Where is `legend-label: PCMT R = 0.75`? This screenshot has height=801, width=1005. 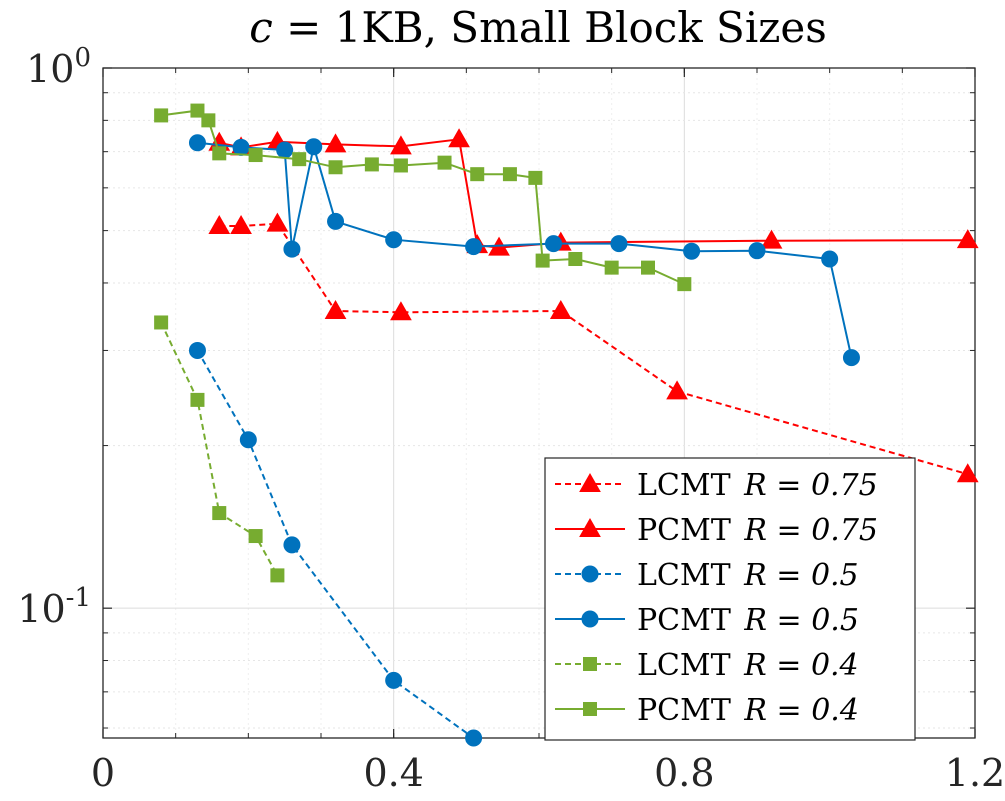
legend-label: PCMT R = 0.75 is located at coordinates (757, 530).